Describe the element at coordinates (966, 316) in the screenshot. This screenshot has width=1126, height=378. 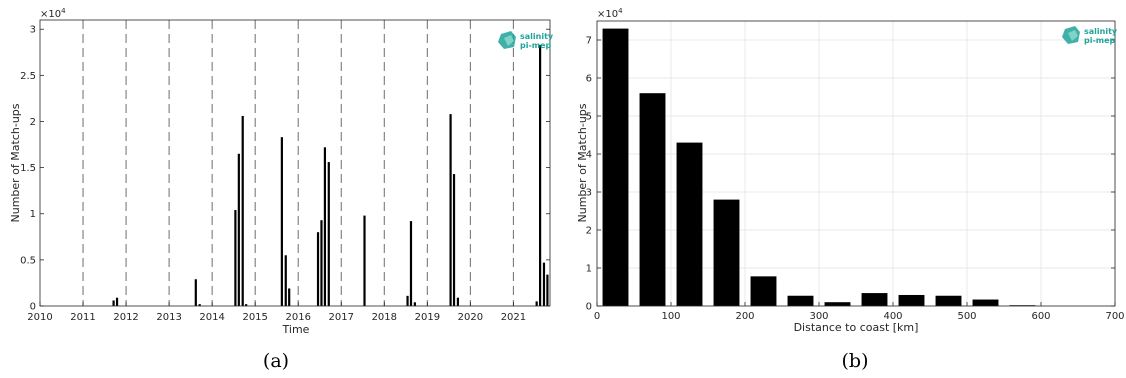
I see `x-tick-label: 500` at that location.